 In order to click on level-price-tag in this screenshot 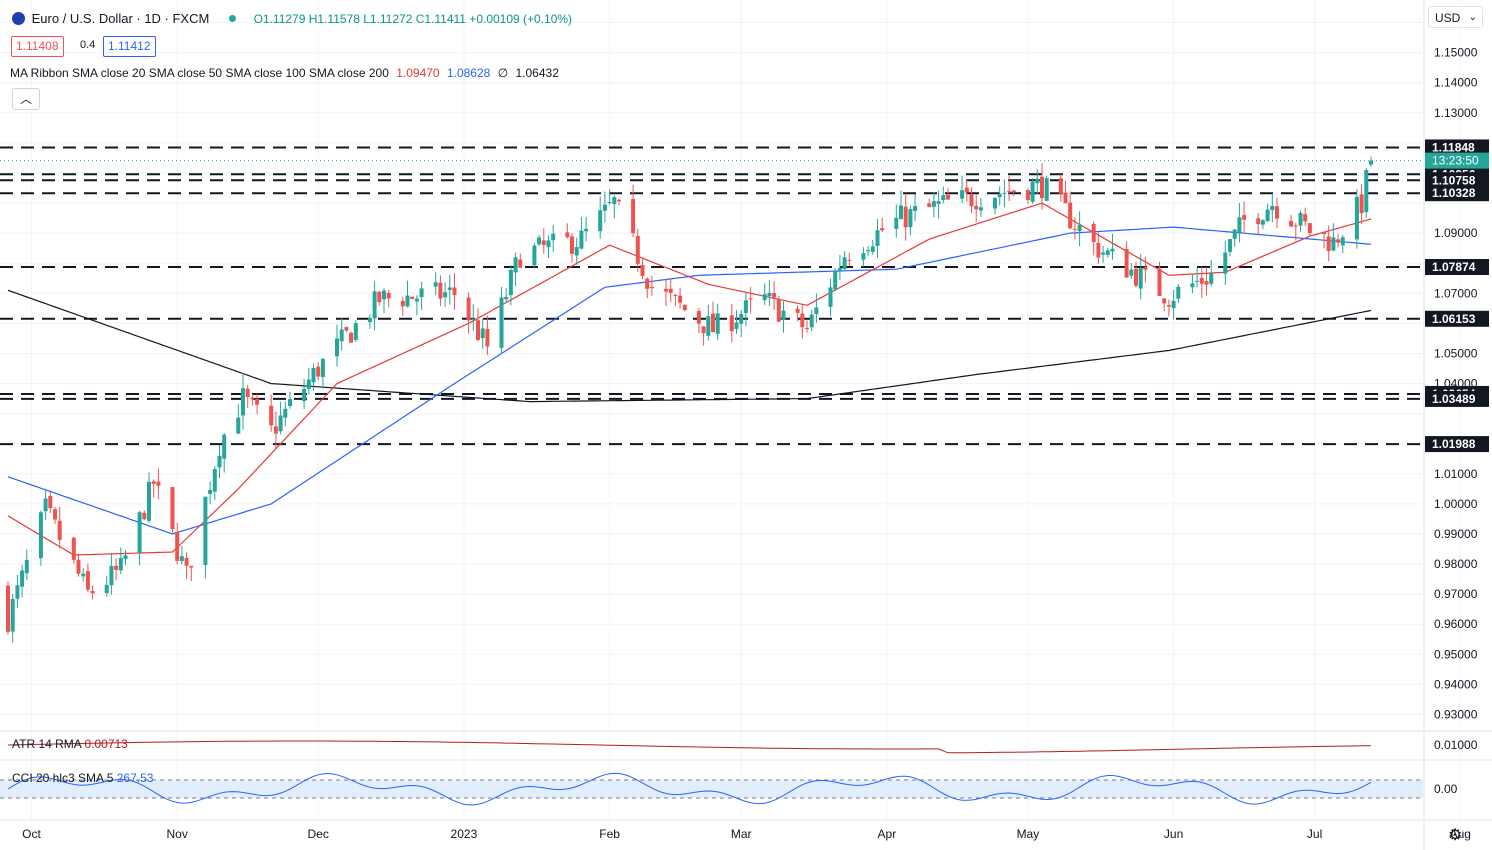, I will do `click(1457, 147)`.